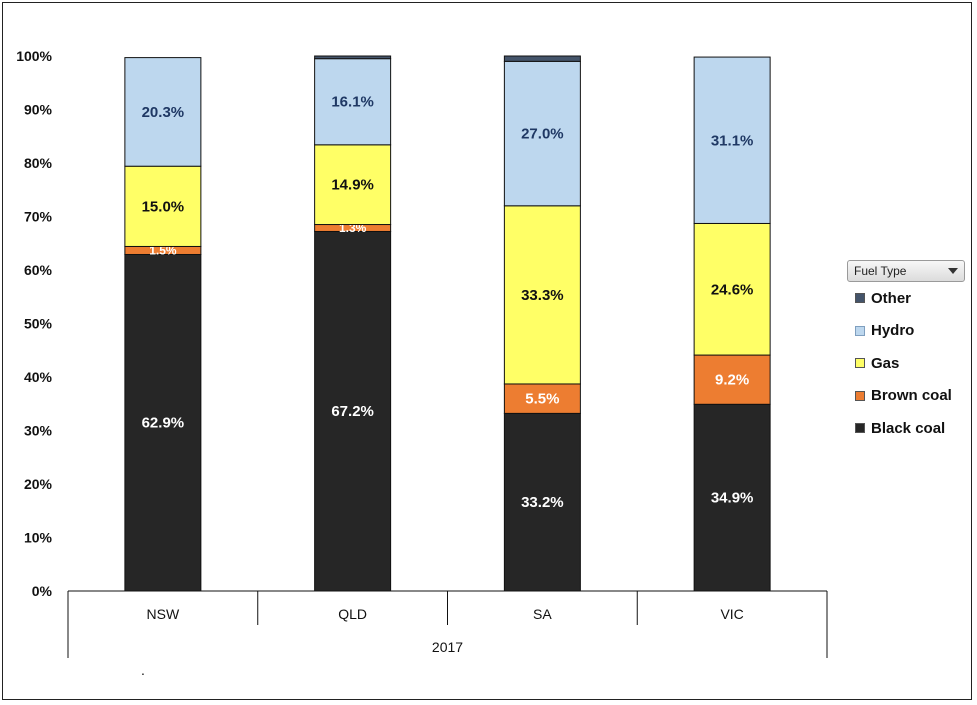 The width and height of the screenshot is (977, 705). I want to click on bar-stack-sa: 33.2% 5.5% 33.3% 27.0%, so click(542, 323).